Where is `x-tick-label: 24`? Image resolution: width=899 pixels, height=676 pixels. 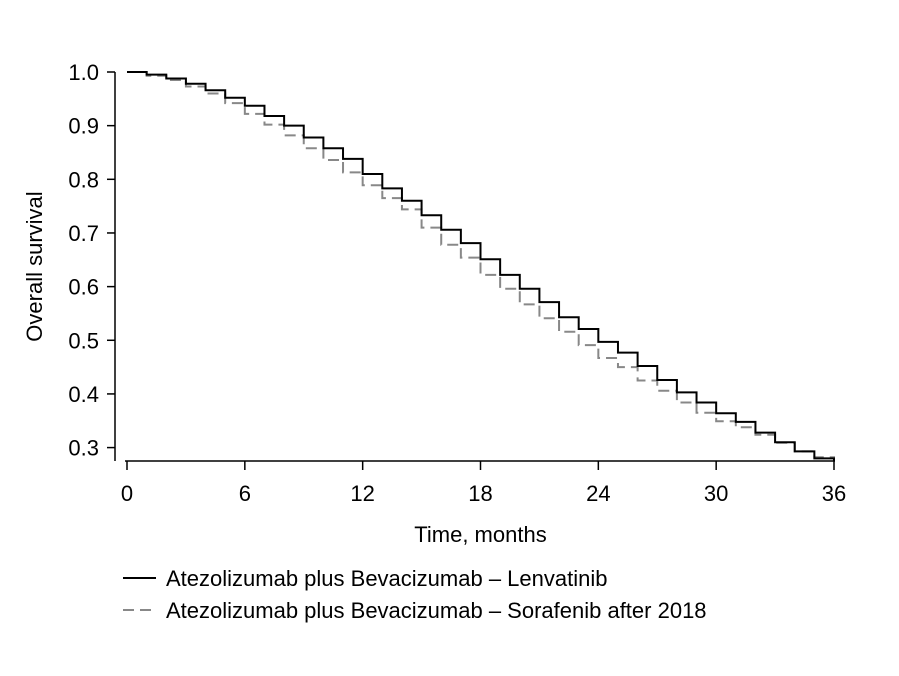
x-tick-label: 24 is located at coordinates (598, 493).